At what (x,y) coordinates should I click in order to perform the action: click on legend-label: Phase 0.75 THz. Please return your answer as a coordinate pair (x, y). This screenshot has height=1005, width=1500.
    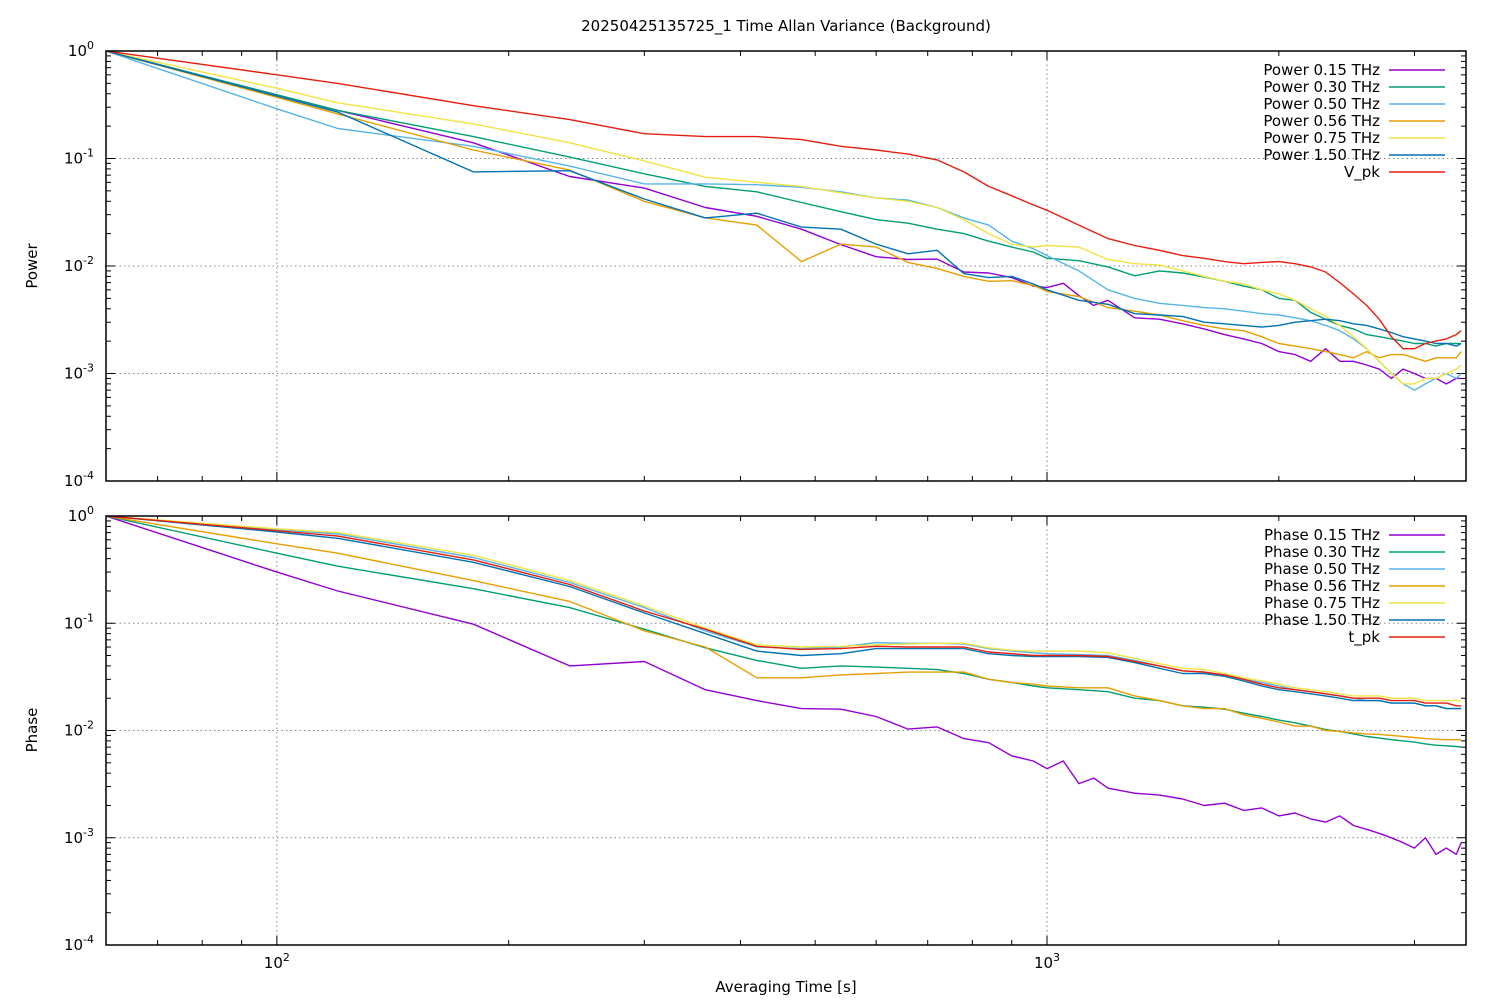
    Looking at the image, I should click on (1322, 603).